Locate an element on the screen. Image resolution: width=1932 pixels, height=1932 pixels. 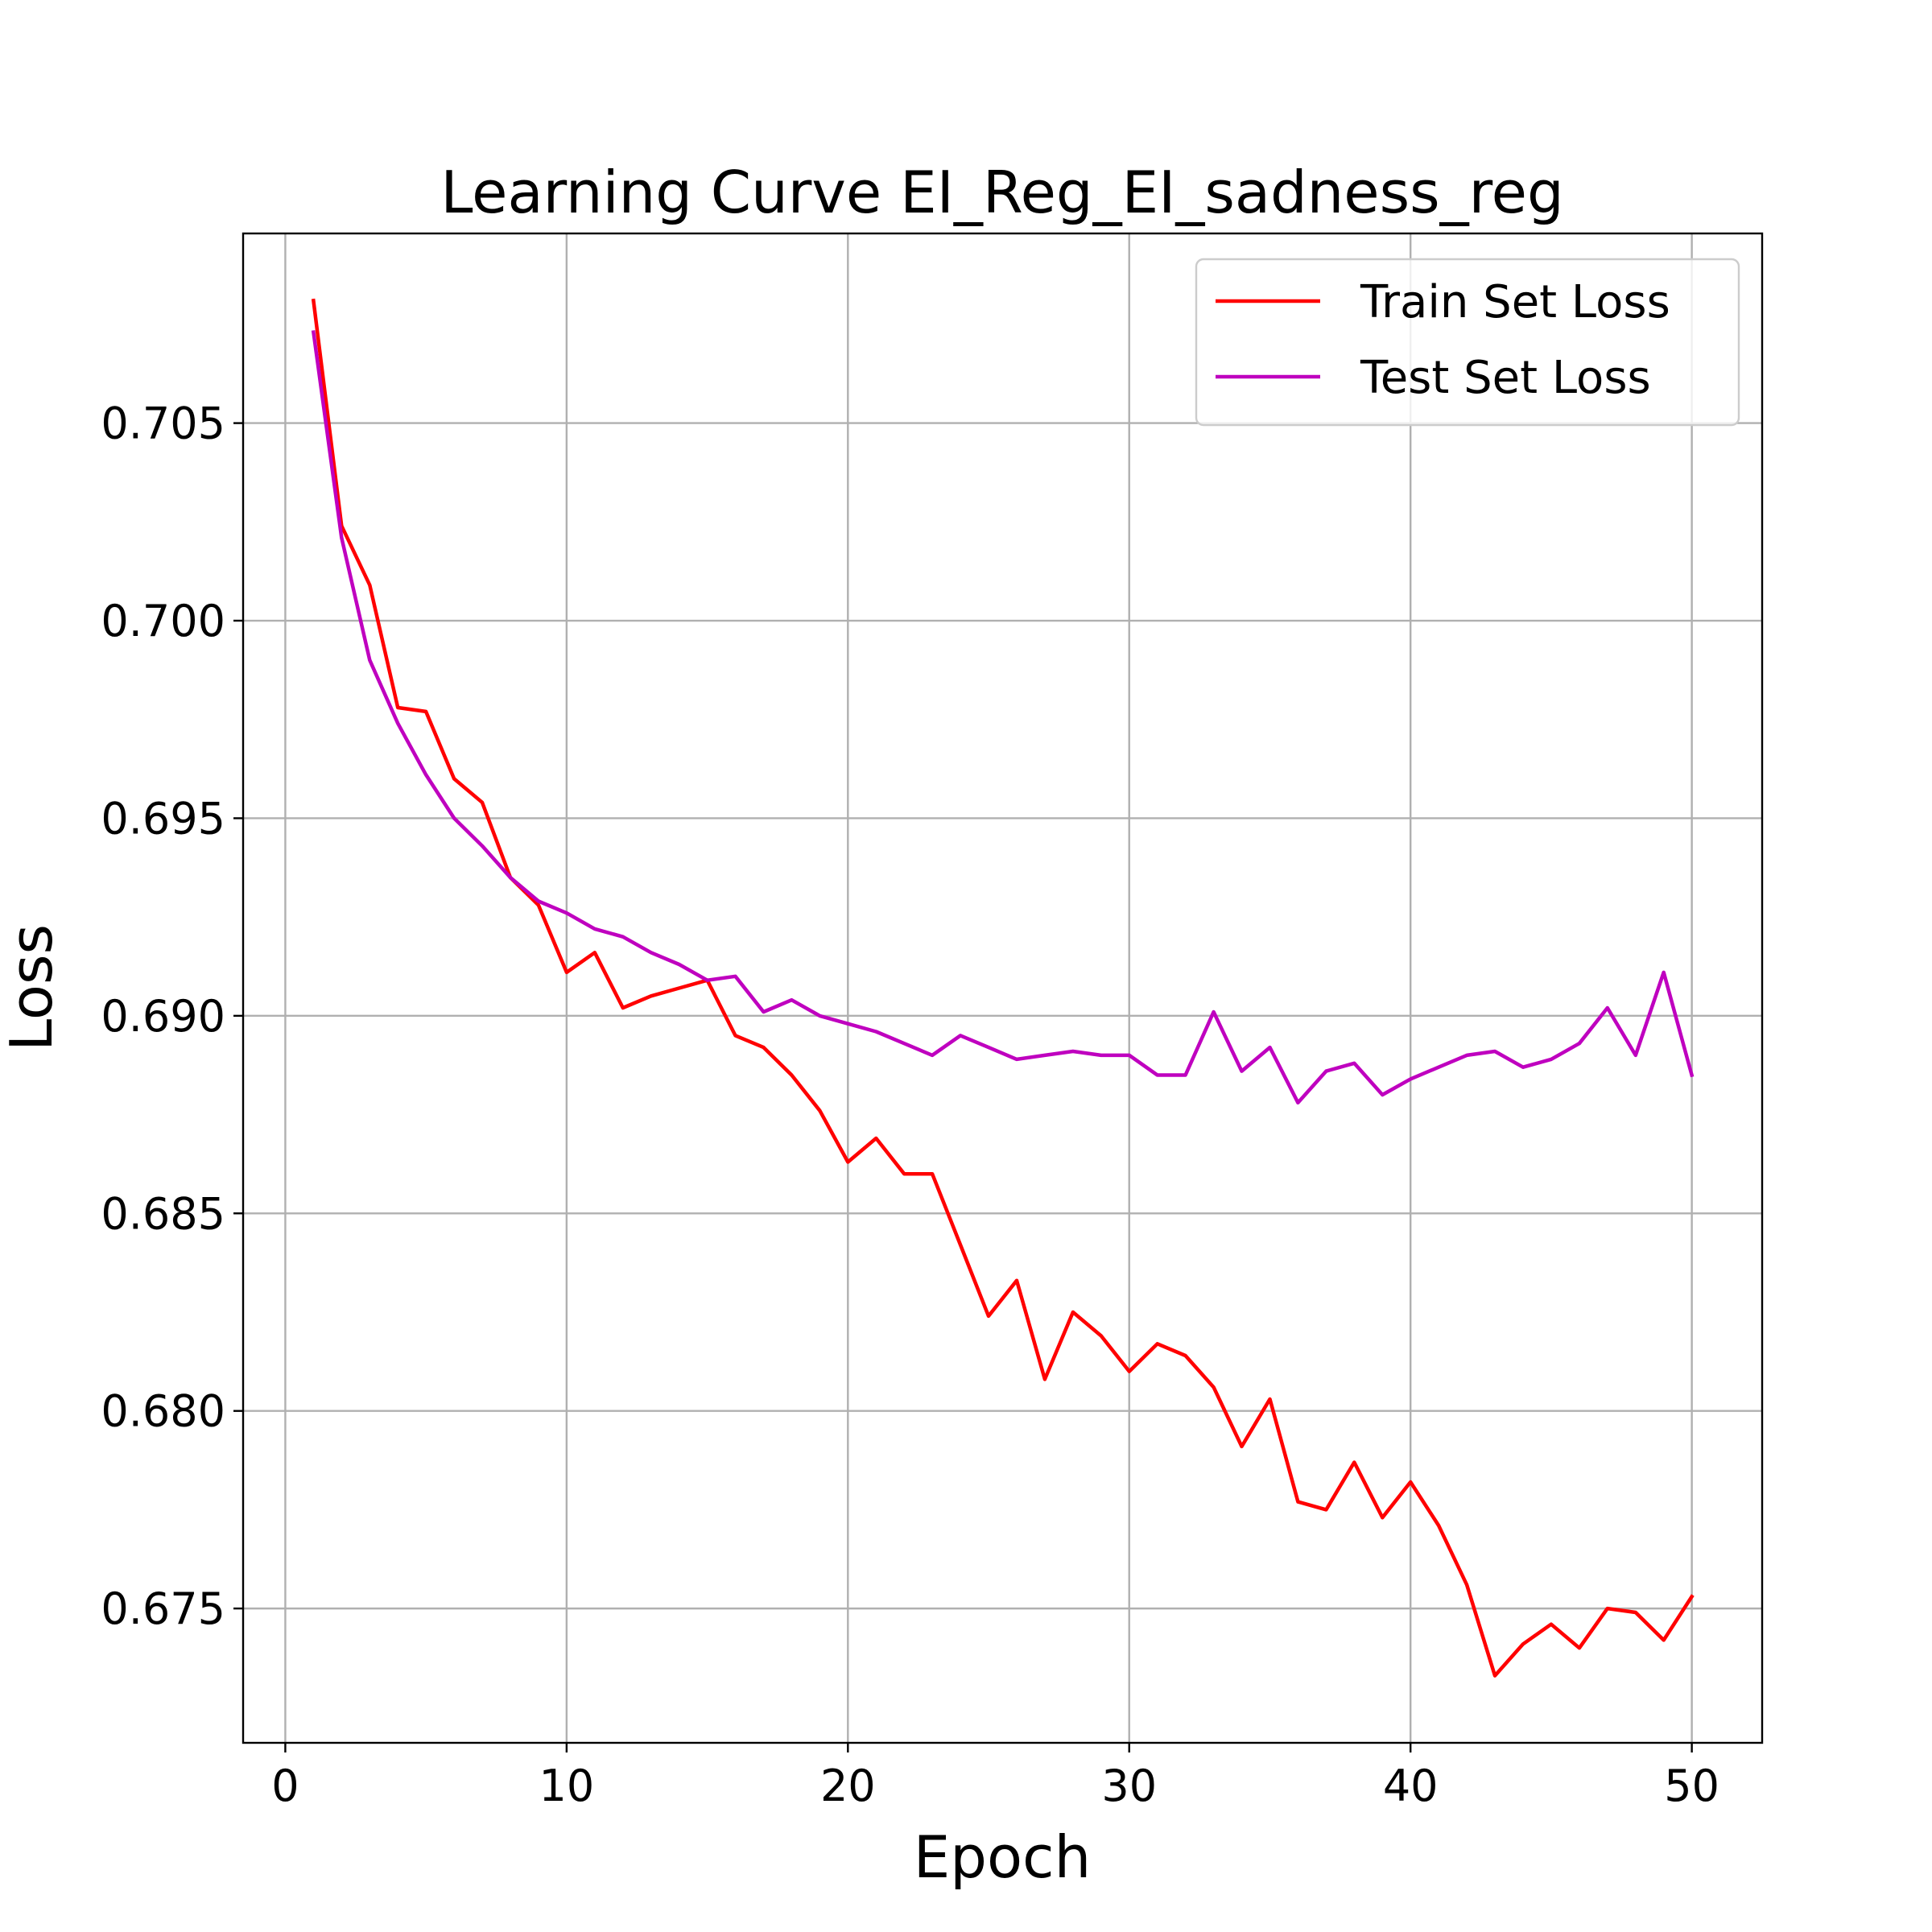
y-tick-label: 0.705 is located at coordinates (163, 423).